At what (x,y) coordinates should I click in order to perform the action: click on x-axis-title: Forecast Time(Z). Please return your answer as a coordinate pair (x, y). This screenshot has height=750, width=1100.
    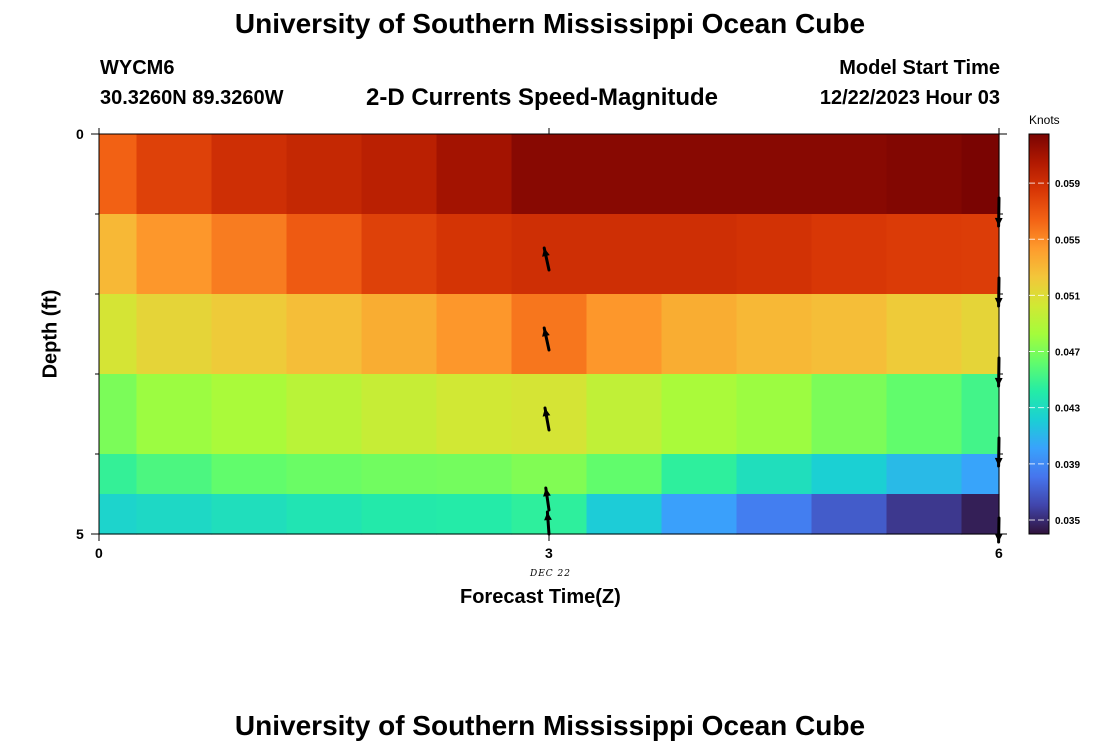
    Looking at the image, I should click on (540, 597).